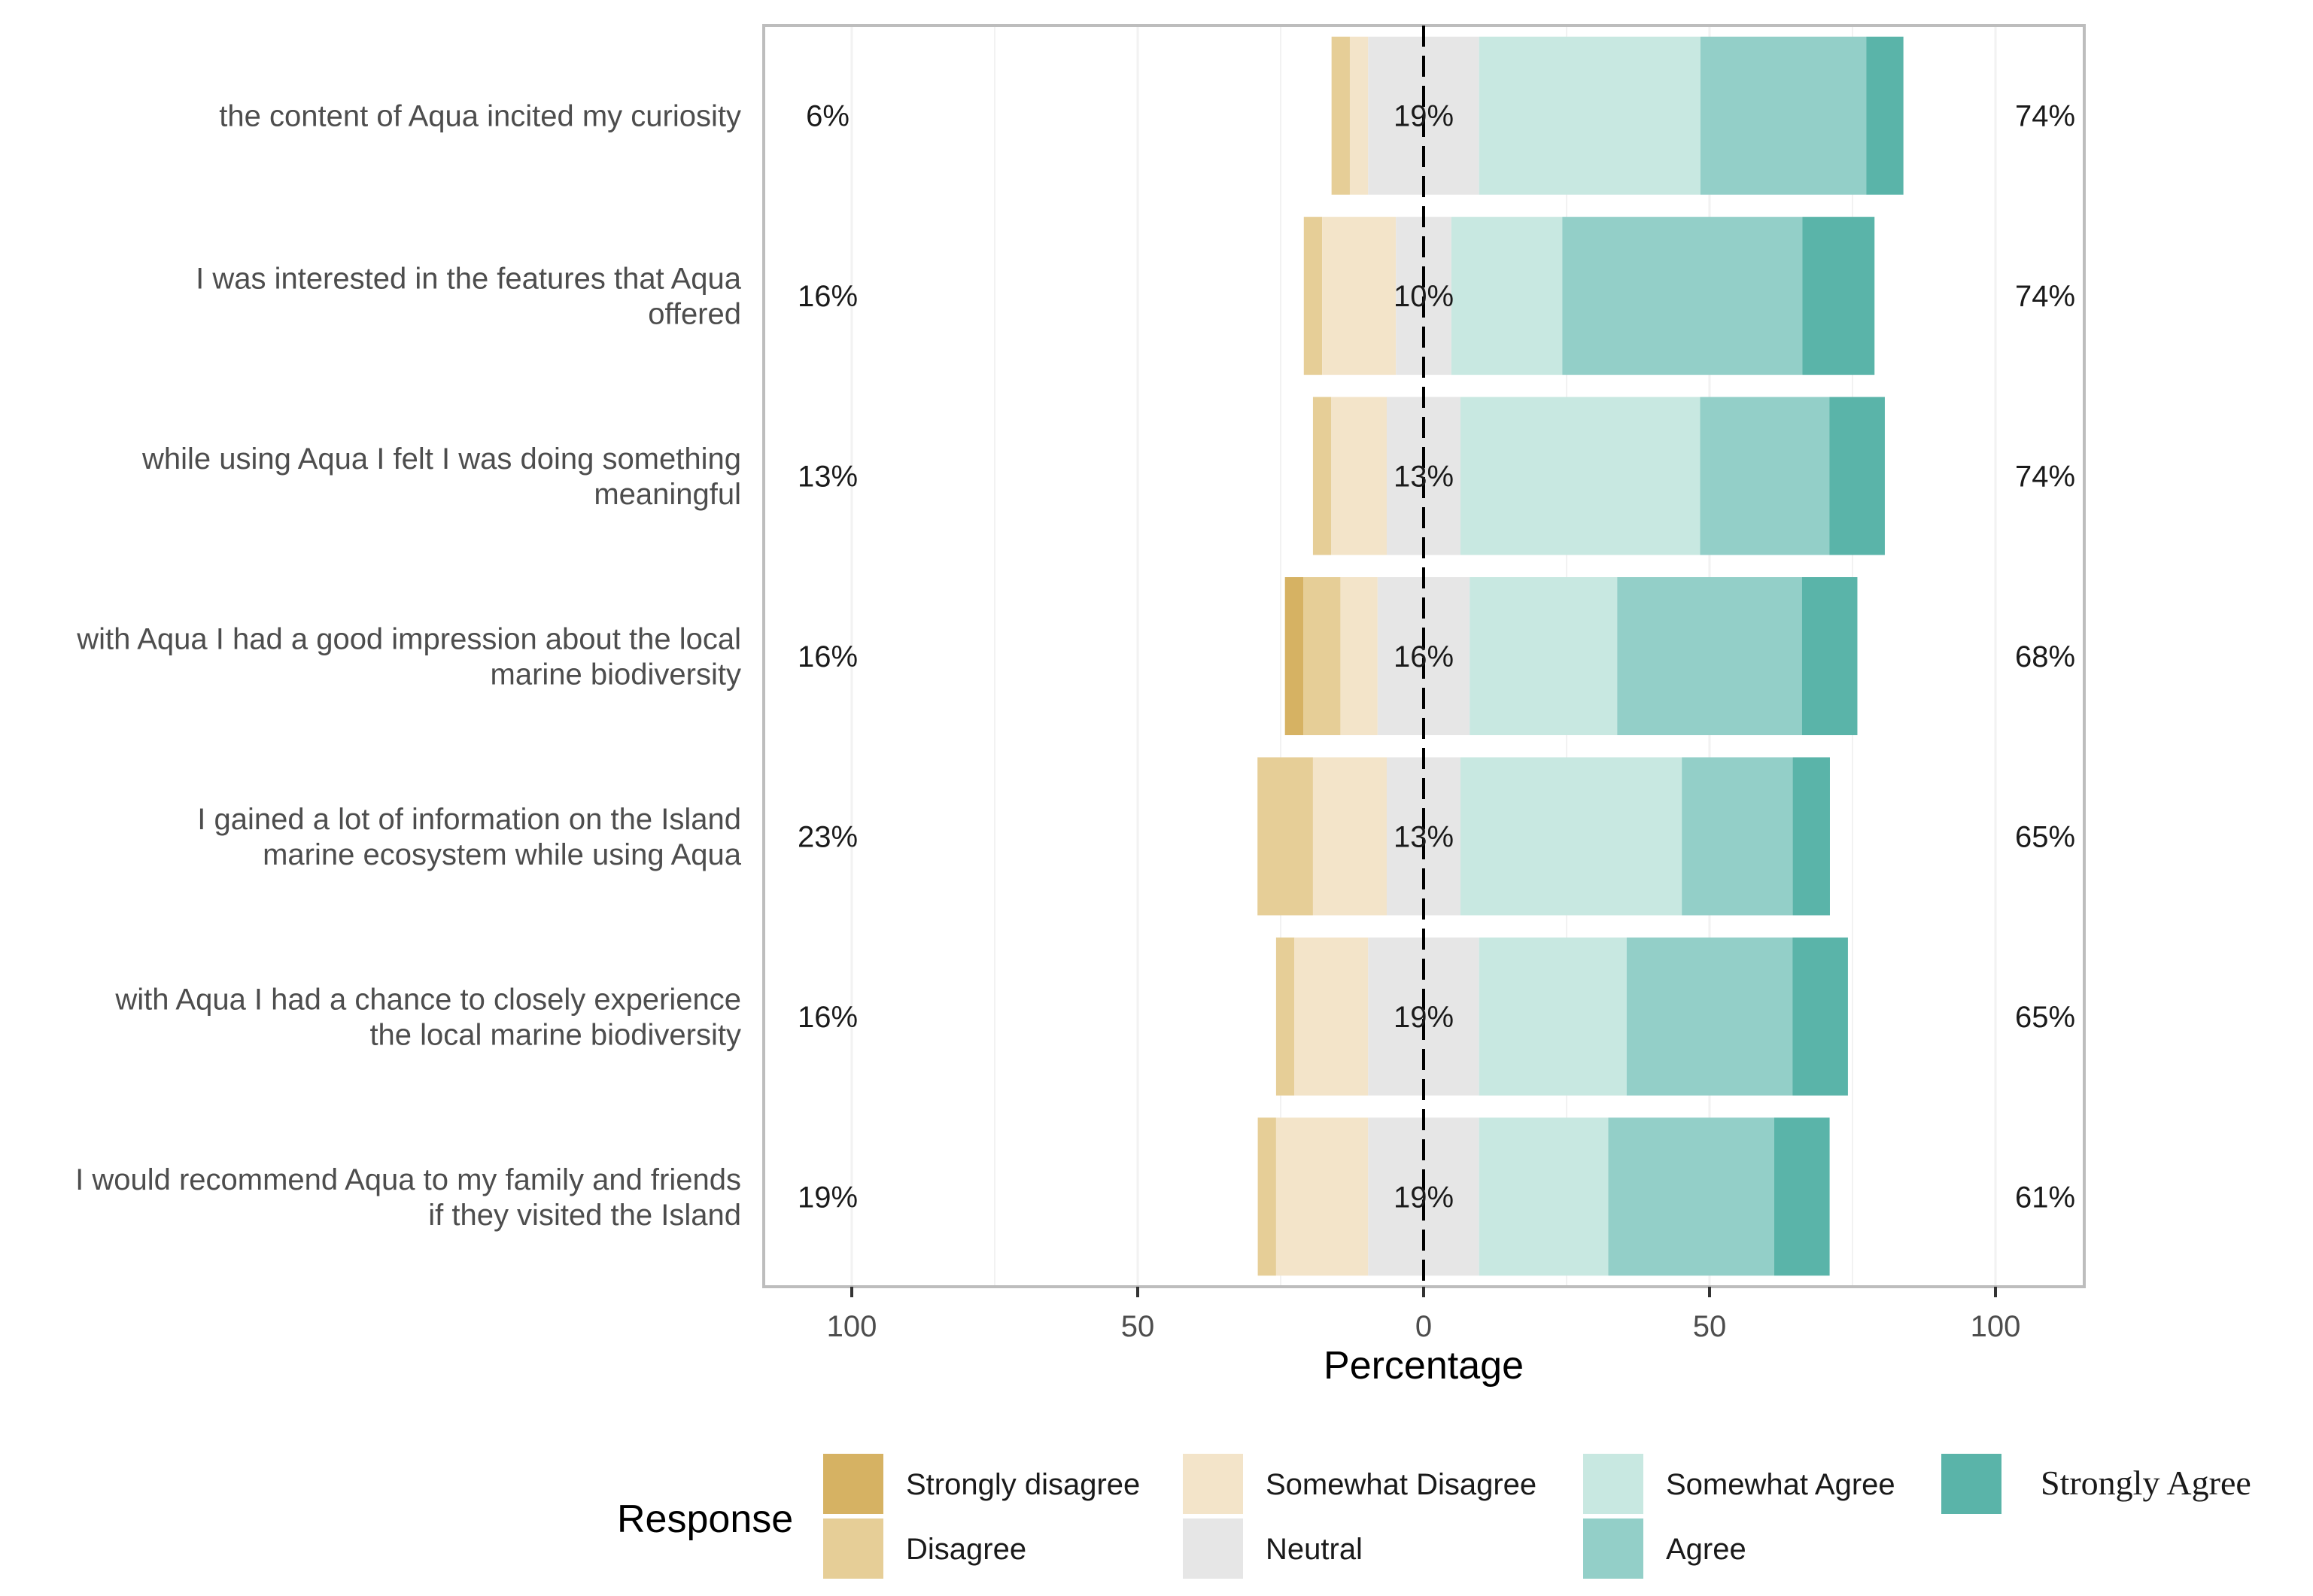 The width and height of the screenshot is (2313, 1596). I want to click on legend-item: Somewhat Agree, so click(1739, 1484).